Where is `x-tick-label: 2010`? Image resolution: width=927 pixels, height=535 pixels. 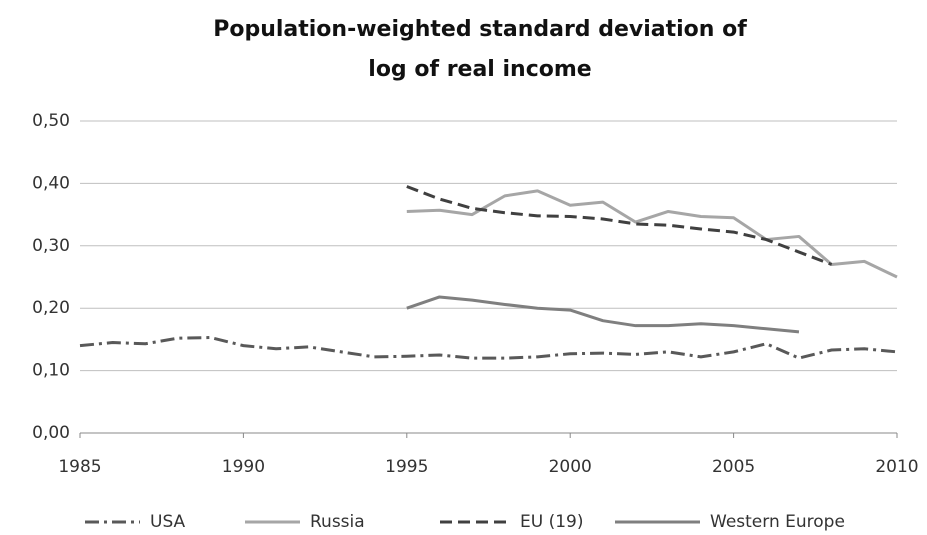
x-tick-label: 2010 is located at coordinates (896, 467).